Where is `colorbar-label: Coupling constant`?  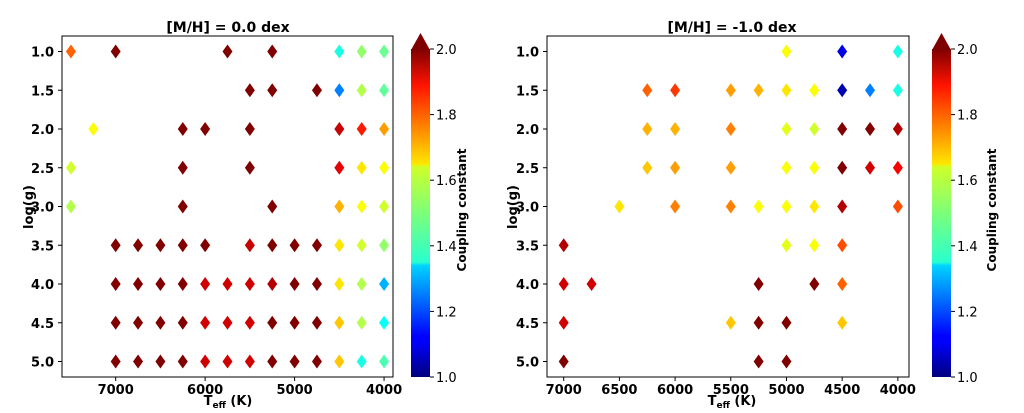 colorbar-label: Coupling constant is located at coordinates (462, 209).